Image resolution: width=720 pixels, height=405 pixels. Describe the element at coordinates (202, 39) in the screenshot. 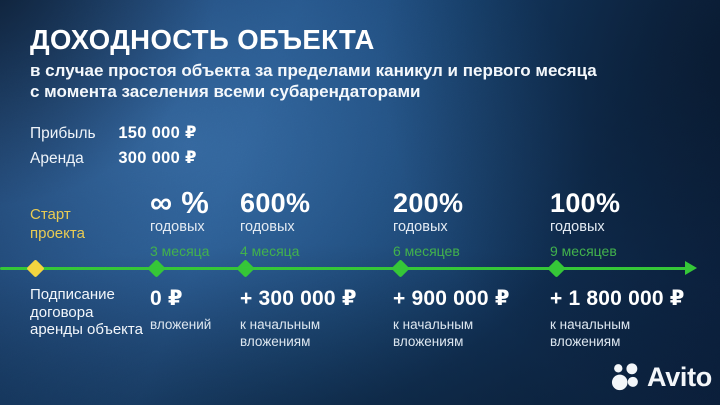

I see `page-title: ДОХОДНОСТЬ ОБЪЕКТА` at that location.